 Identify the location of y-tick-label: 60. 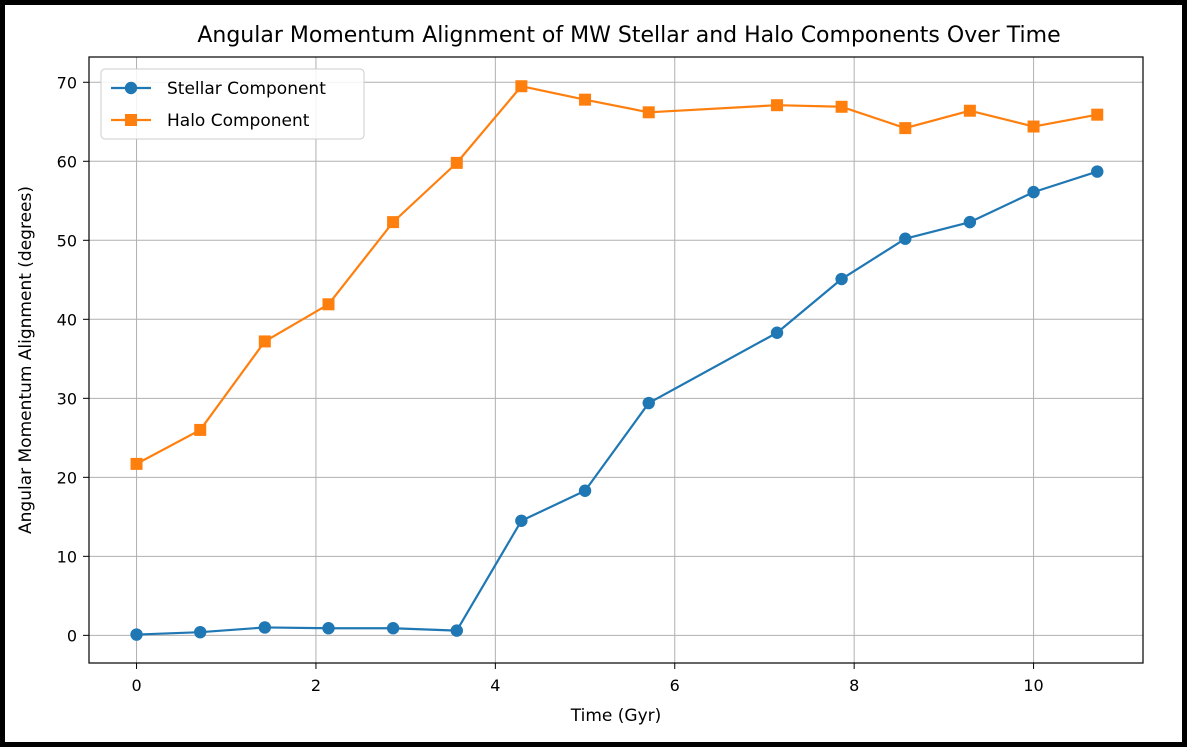
(67, 161).